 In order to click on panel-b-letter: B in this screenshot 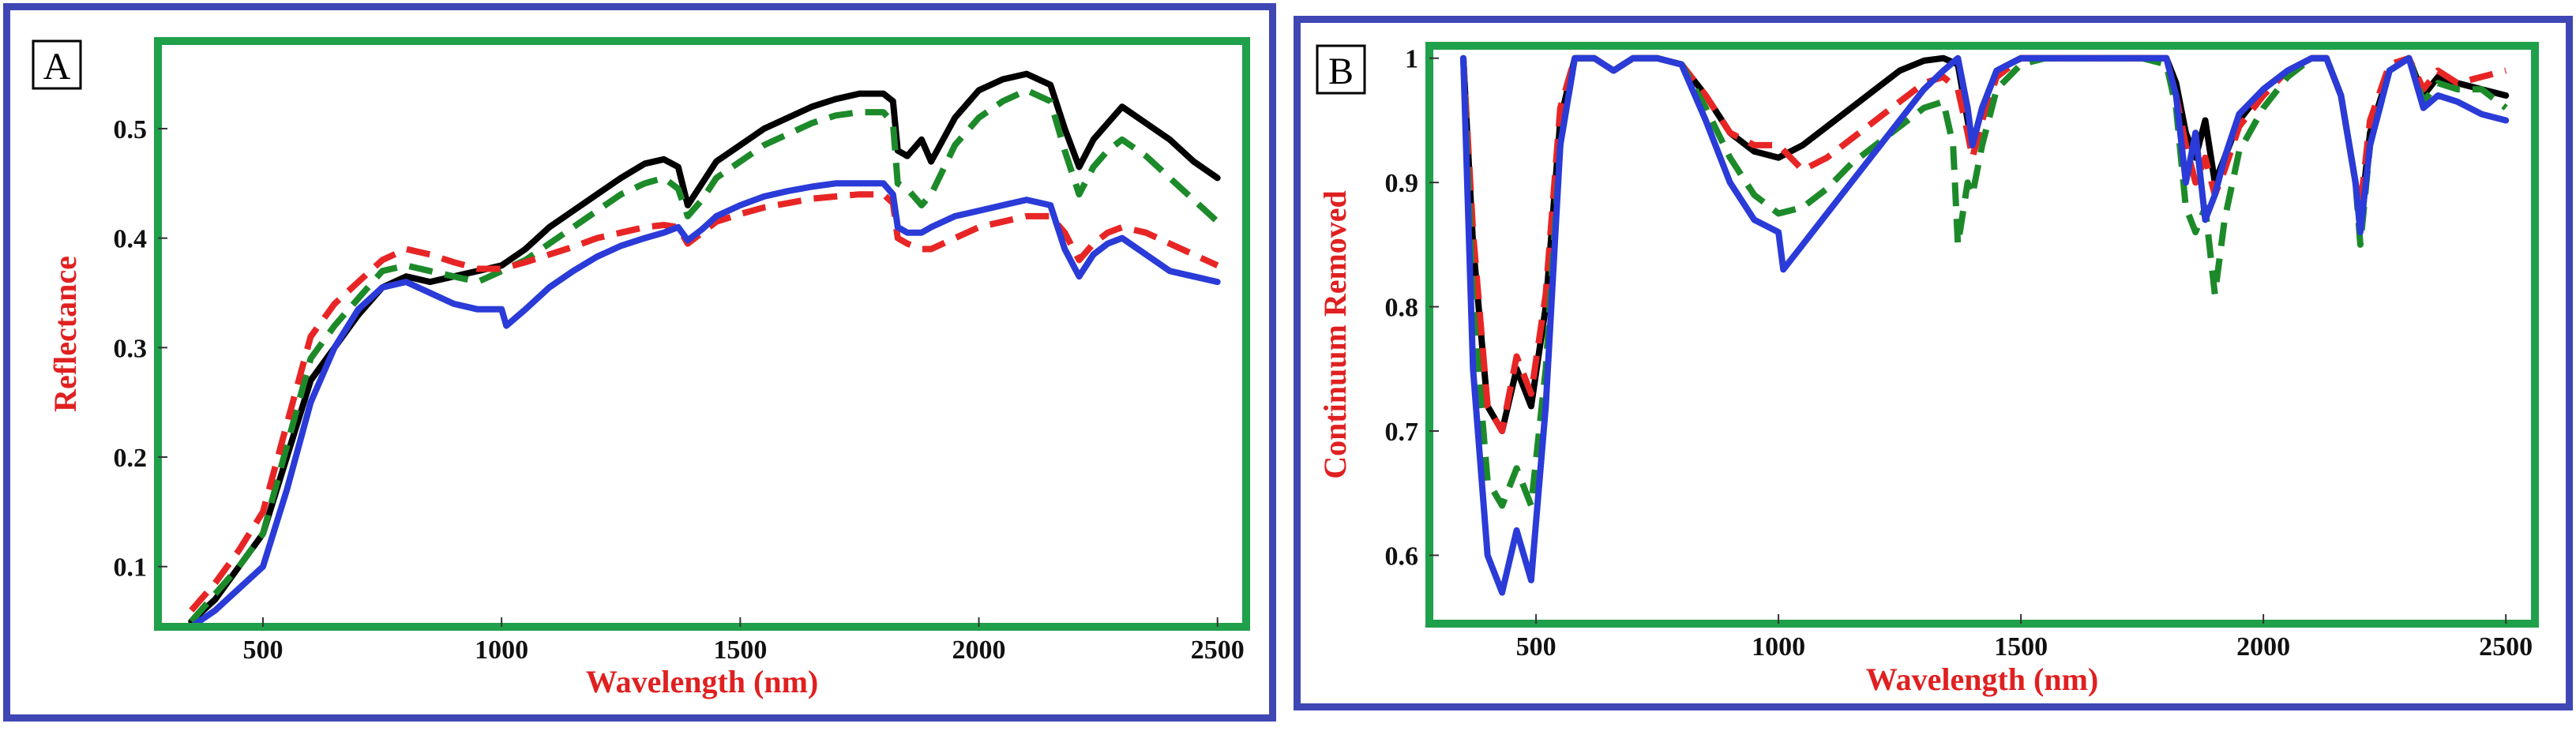, I will do `click(1341, 71)`.